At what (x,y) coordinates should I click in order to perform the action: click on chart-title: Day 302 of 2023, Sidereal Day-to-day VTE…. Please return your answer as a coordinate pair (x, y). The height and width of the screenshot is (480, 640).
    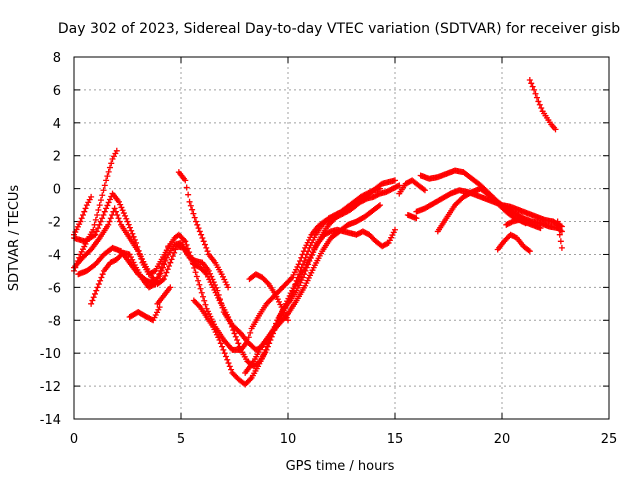
    Looking at the image, I should click on (339, 29).